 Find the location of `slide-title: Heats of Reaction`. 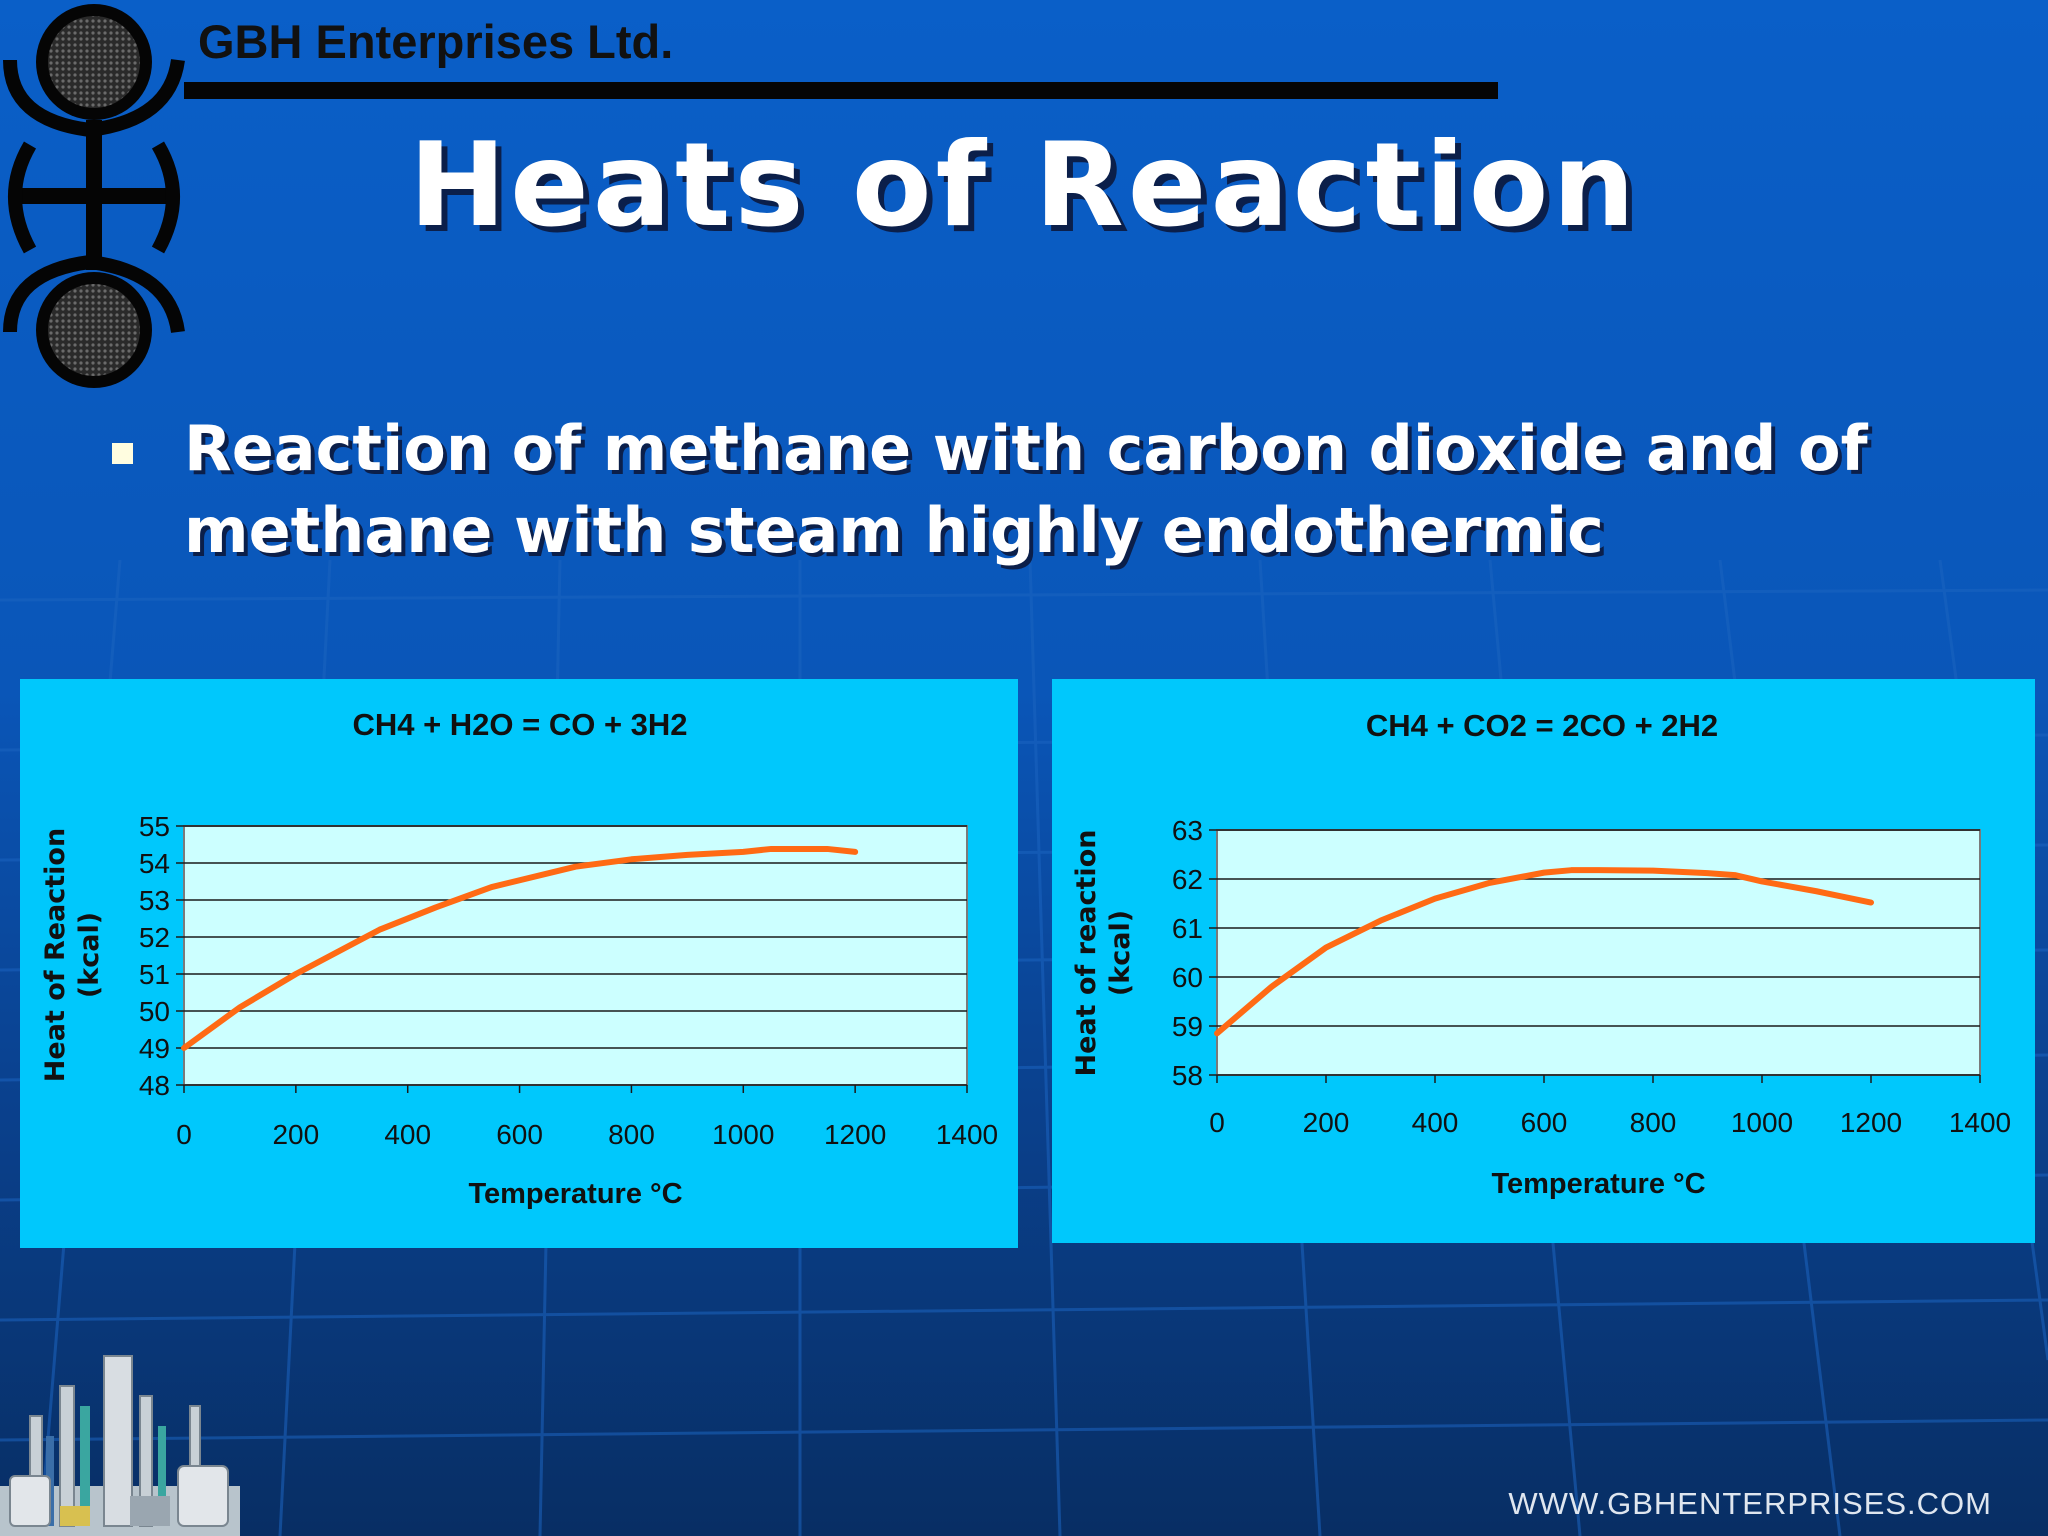

slide-title: Heats of Reaction is located at coordinates (1024, 185).